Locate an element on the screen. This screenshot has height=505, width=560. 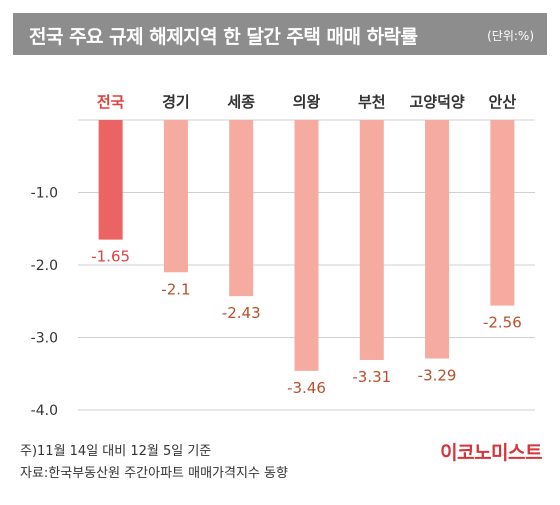
data-label: -1.65 is located at coordinates (110, 257).